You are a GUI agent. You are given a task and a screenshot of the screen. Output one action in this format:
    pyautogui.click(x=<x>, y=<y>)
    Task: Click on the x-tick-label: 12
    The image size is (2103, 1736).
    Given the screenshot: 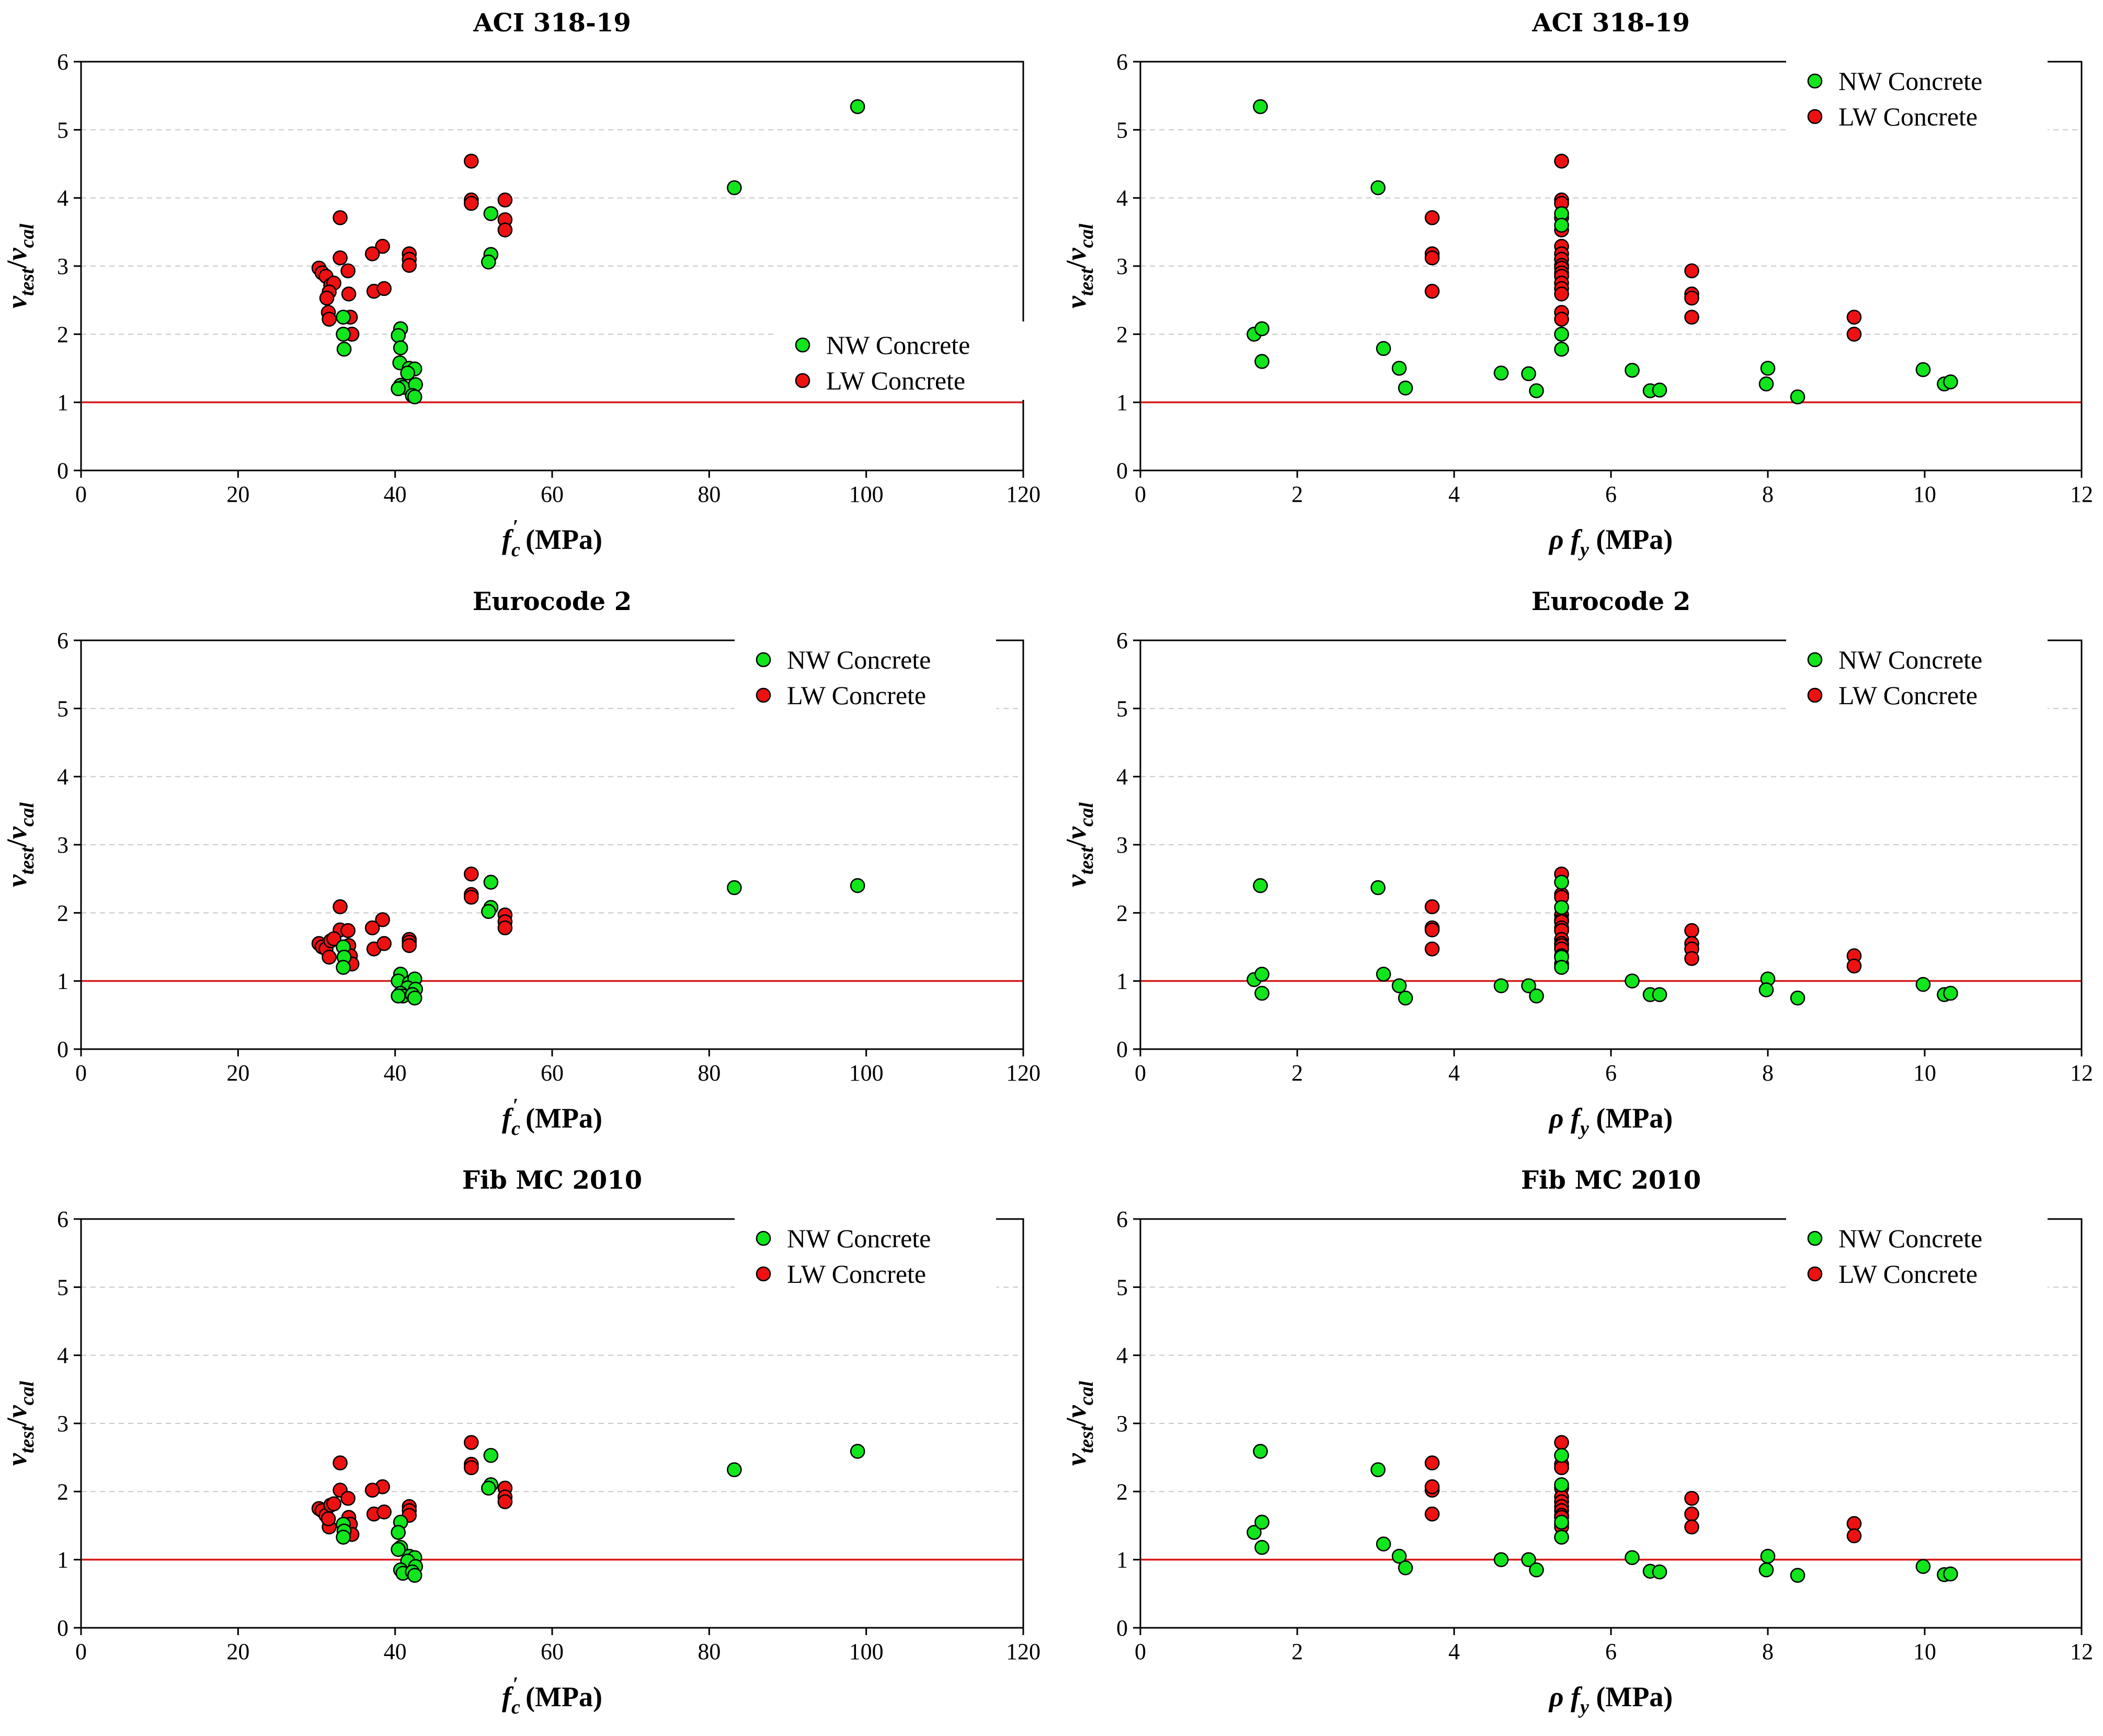 What is the action you would take?
    pyautogui.click(x=2081, y=1073)
    